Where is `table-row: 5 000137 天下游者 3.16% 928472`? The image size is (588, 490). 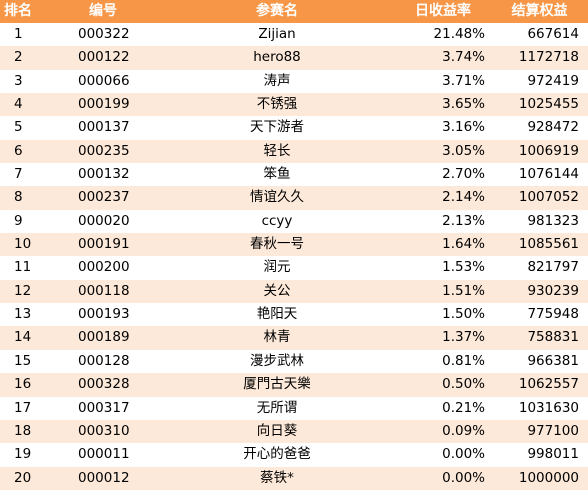 table-row: 5 000137 天下游者 3.16% 928472 is located at coordinates (294, 128).